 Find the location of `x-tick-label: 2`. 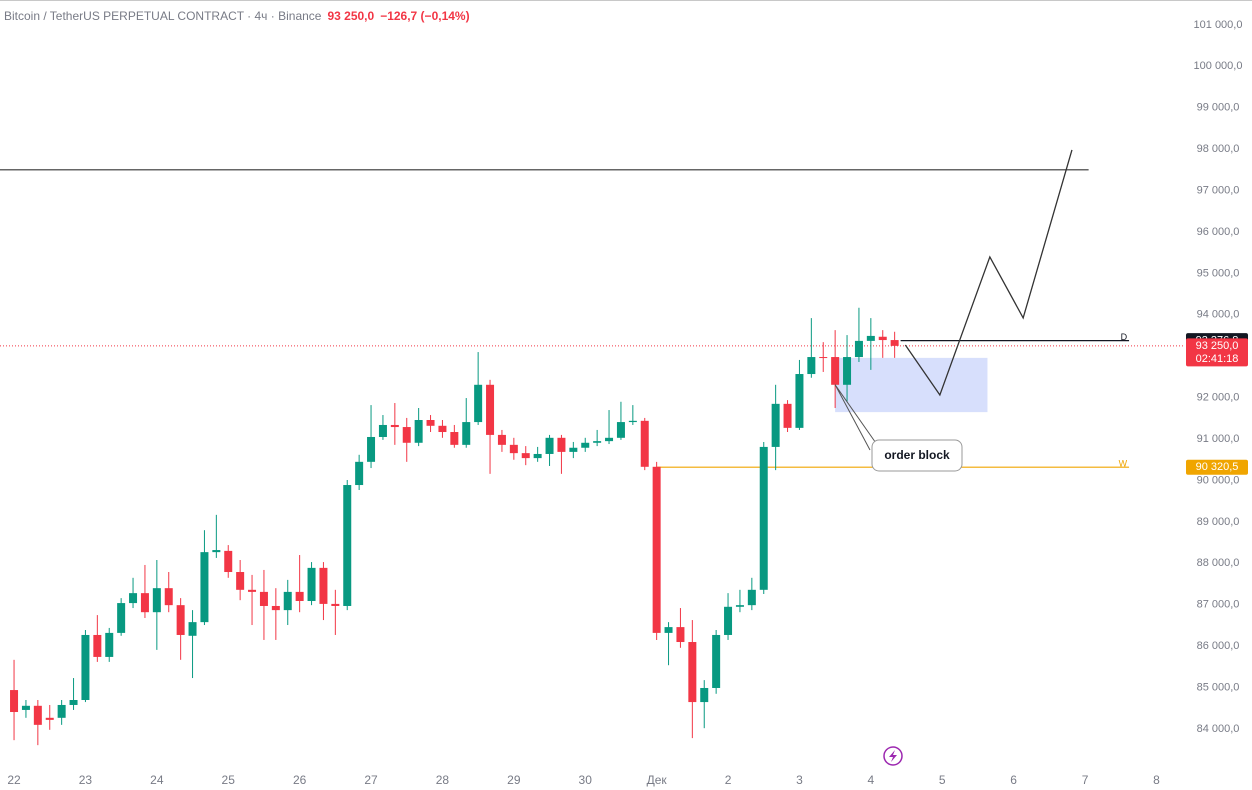

x-tick-label: 2 is located at coordinates (728, 780).